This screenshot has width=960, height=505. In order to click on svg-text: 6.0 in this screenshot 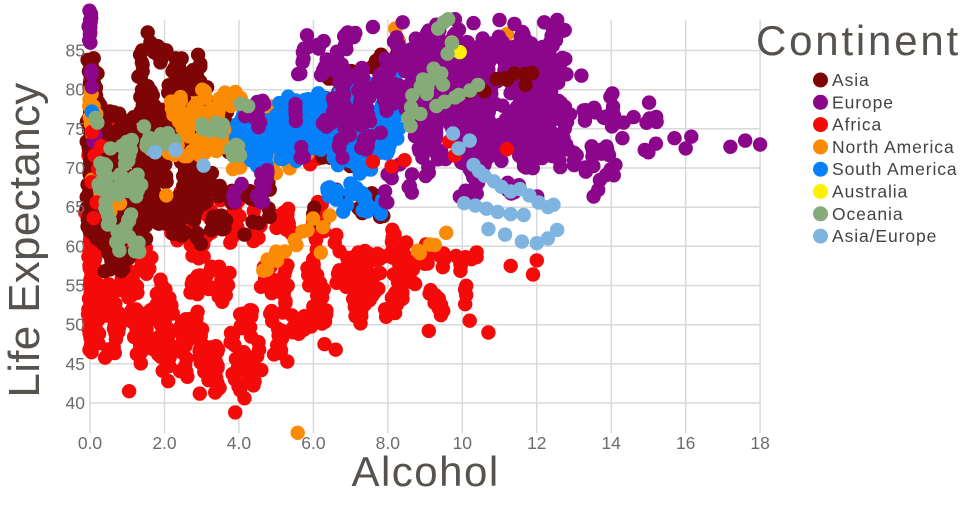, I will do `click(313, 443)`.